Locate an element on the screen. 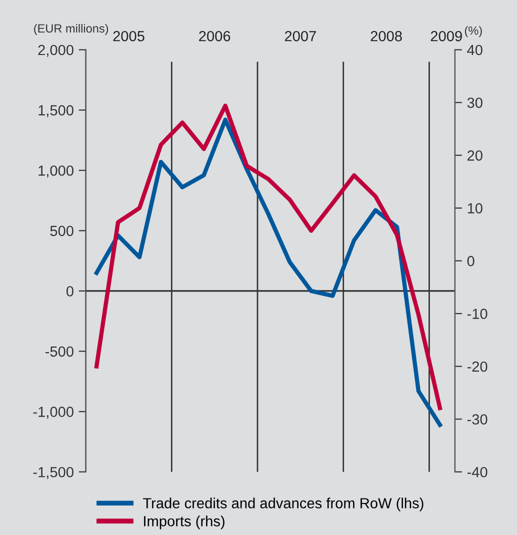 The width and height of the screenshot is (517, 535). legend-label: Trade credits and advances from RoW (lhs) is located at coordinates (283, 505).